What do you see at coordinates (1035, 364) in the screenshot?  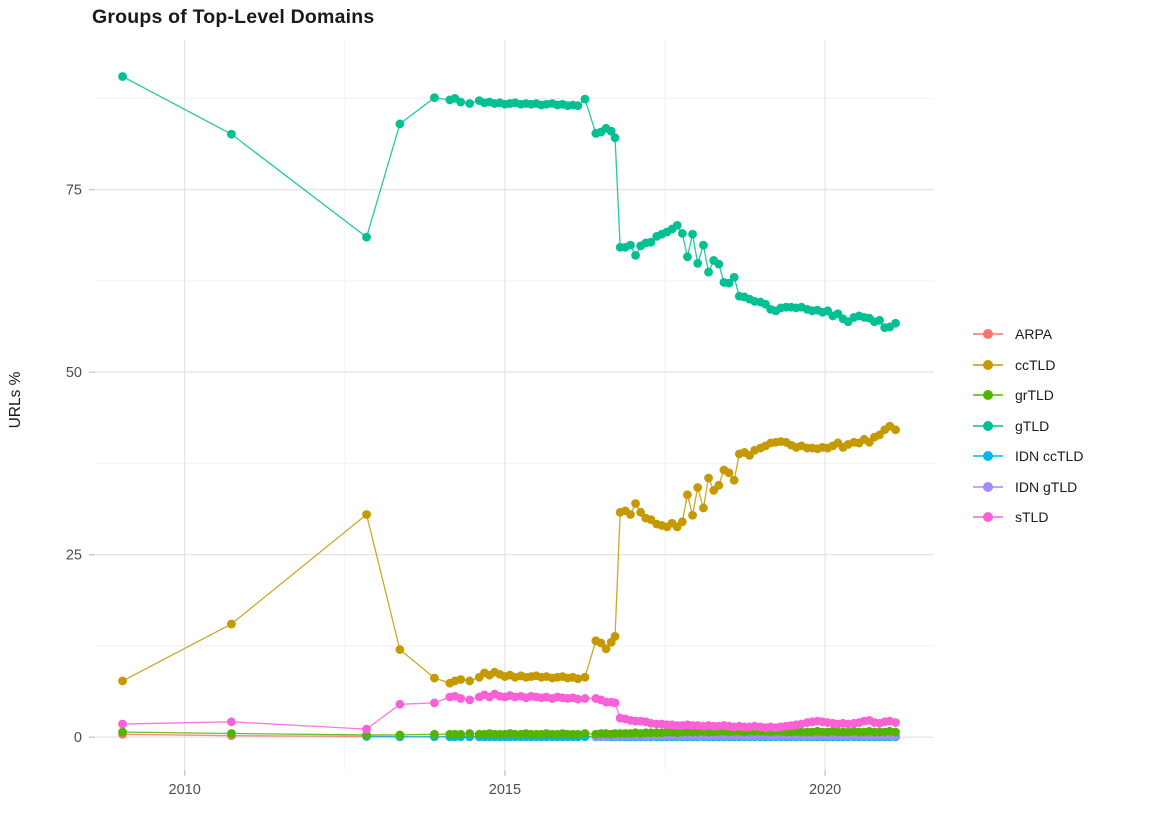 I see `legend-label: ccTLD` at bounding box center [1035, 364].